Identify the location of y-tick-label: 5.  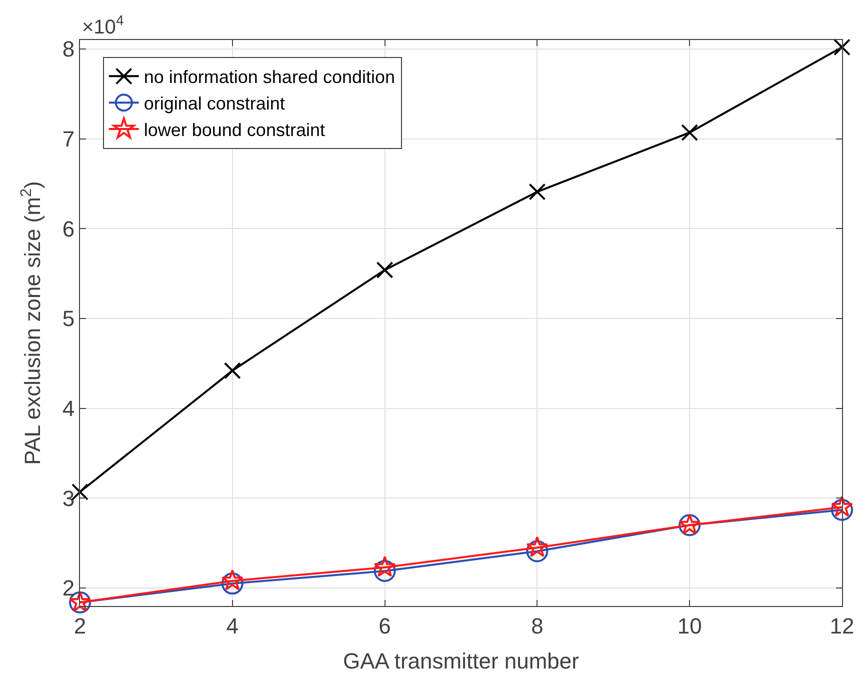
(68, 319).